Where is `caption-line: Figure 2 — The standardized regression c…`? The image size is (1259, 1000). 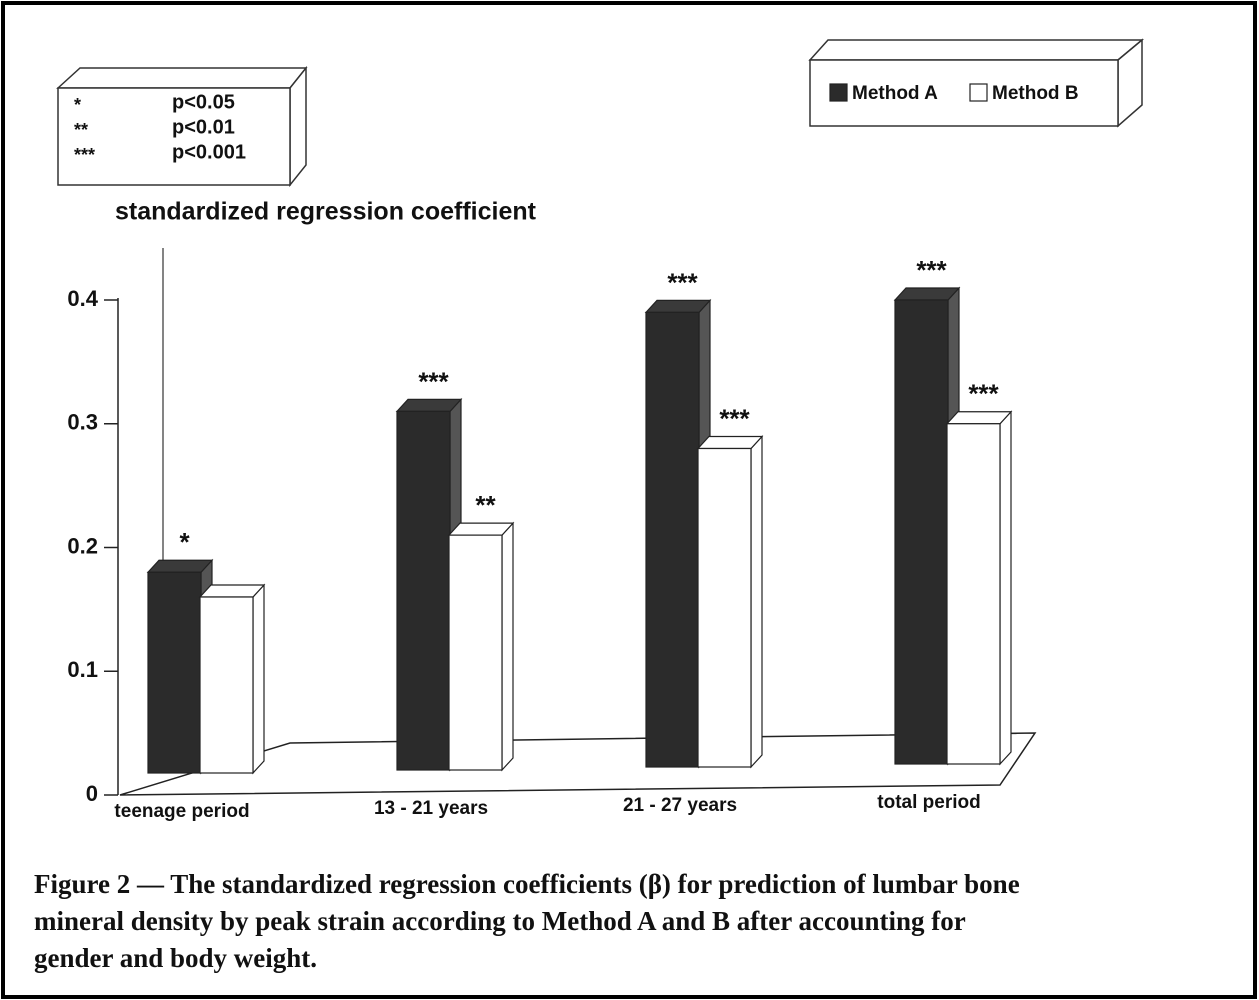 caption-line: Figure 2 — The standardized regression c… is located at coordinates (527, 884).